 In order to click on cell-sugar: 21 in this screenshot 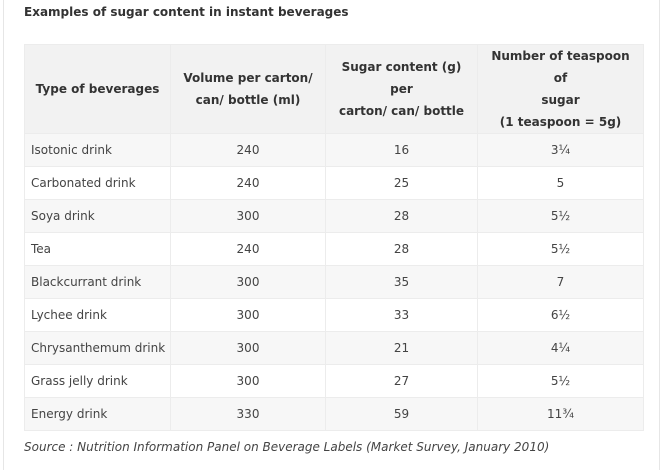, I will do `click(401, 348)`.